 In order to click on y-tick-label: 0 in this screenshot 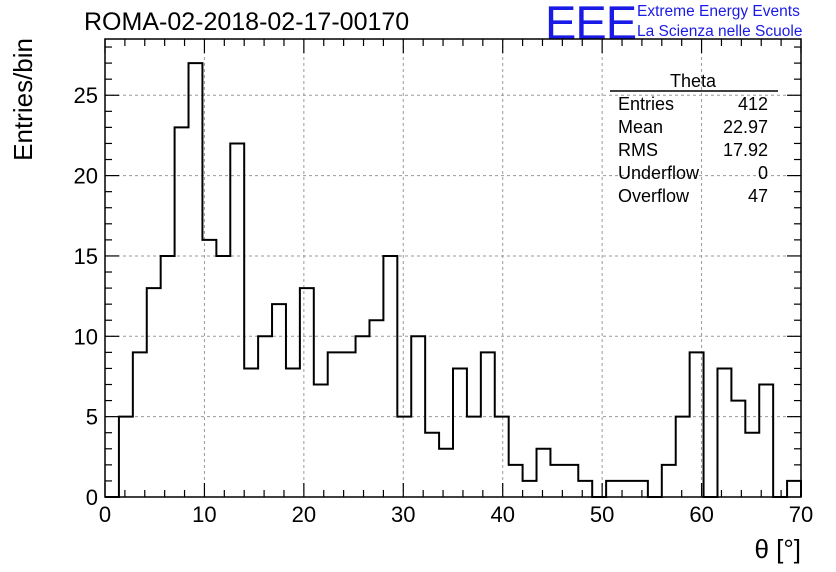, I will do `click(92, 497)`.